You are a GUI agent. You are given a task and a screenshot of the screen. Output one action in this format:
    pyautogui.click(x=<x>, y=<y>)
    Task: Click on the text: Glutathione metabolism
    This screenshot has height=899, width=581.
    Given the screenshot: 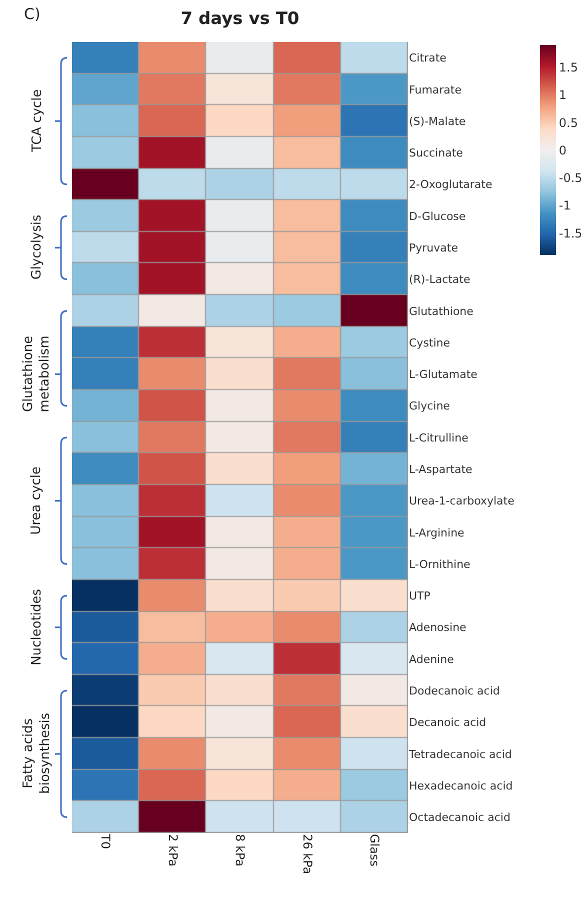 What is the action you would take?
    pyautogui.click(x=36, y=374)
    